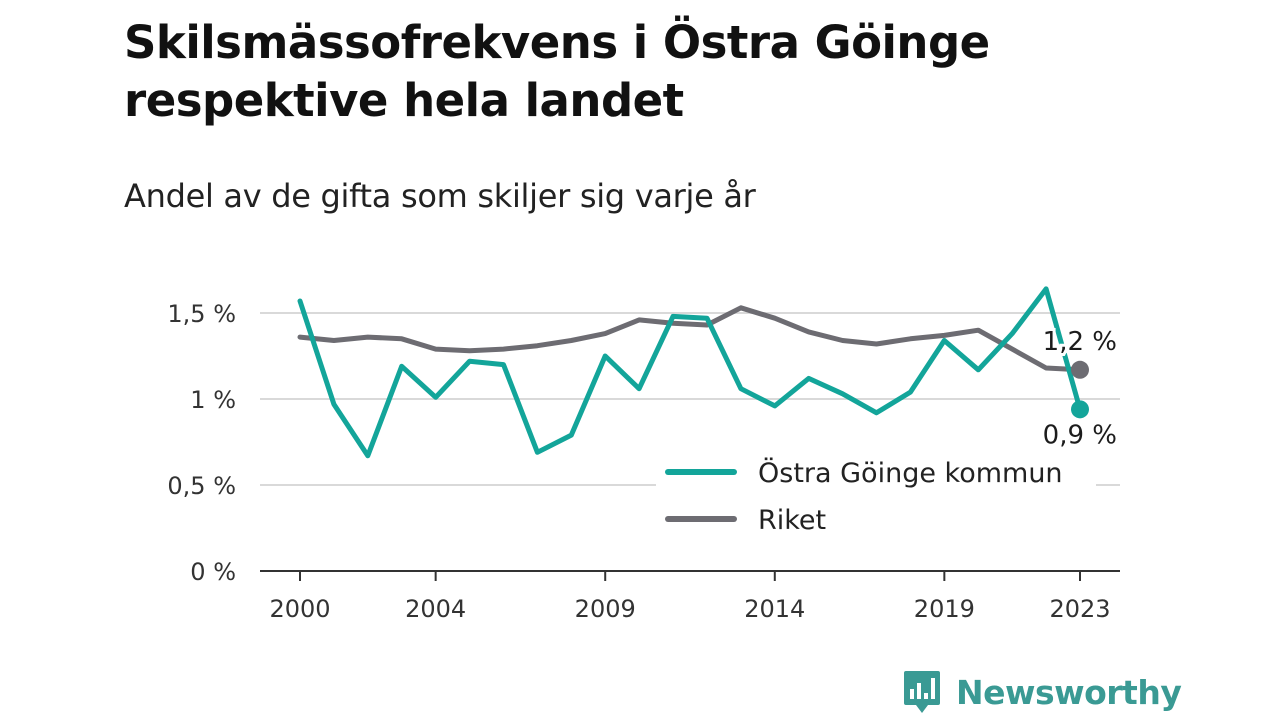 The width and height of the screenshot is (1280, 720). Describe the element at coordinates (213, 572) in the screenshot. I see `y-tick-label: 0 %` at that location.